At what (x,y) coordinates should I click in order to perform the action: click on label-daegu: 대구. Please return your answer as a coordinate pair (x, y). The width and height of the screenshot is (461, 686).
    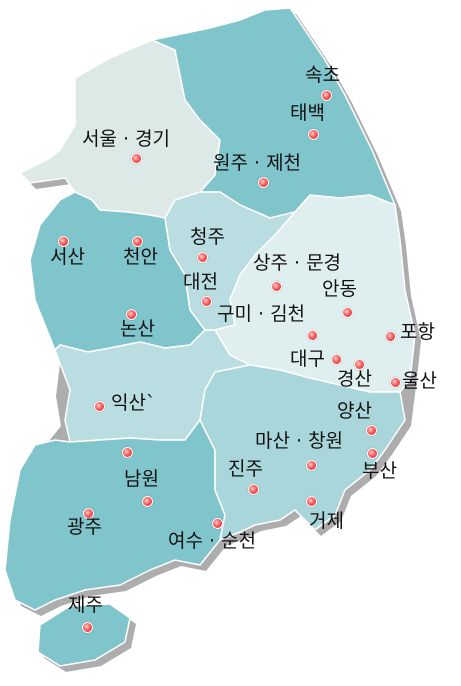
    Looking at the image, I should click on (307, 359).